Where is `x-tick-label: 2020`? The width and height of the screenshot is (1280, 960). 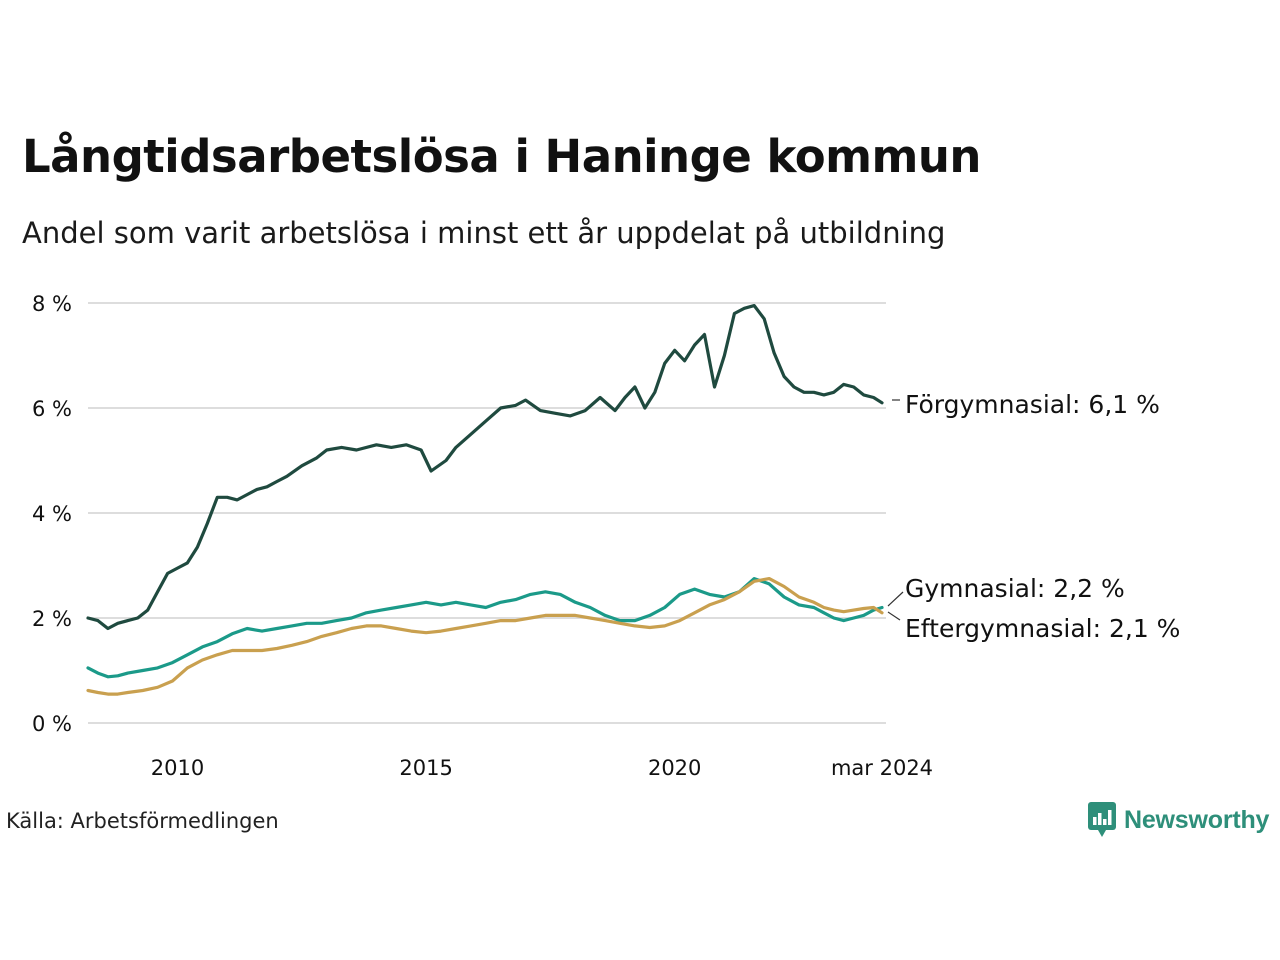
x-tick-label: 2020 is located at coordinates (674, 768).